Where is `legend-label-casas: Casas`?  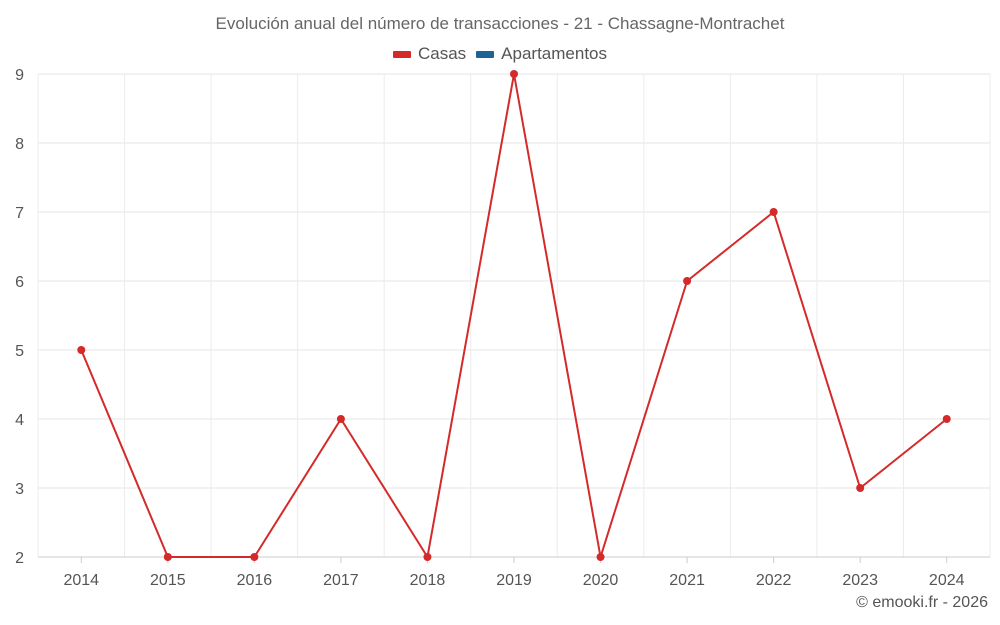
legend-label-casas: Casas is located at coordinates (442, 53).